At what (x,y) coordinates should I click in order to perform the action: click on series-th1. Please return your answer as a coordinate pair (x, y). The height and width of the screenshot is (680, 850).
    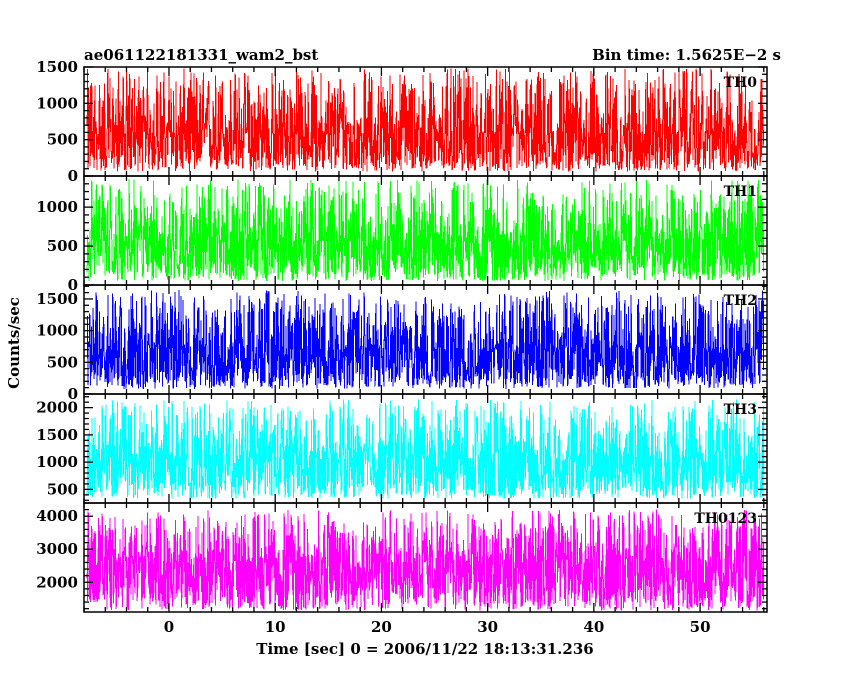
    Looking at the image, I should click on (425, 230).